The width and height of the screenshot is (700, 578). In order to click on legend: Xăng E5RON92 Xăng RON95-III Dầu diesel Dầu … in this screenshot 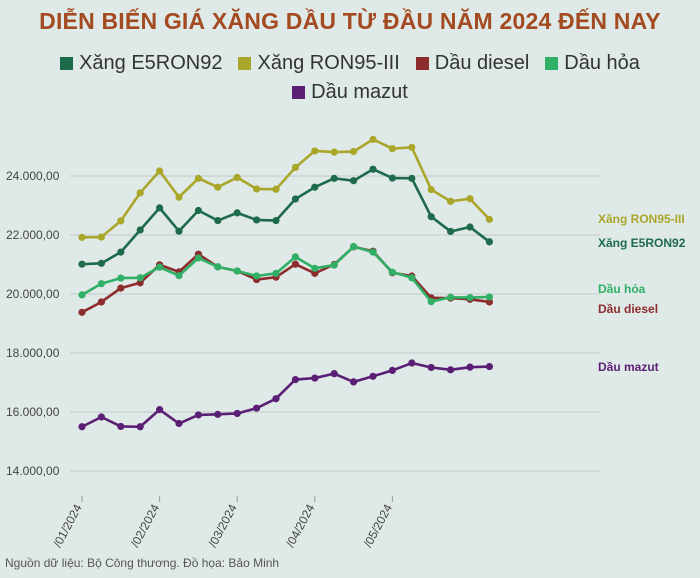, I will do `click(350, 78)`.